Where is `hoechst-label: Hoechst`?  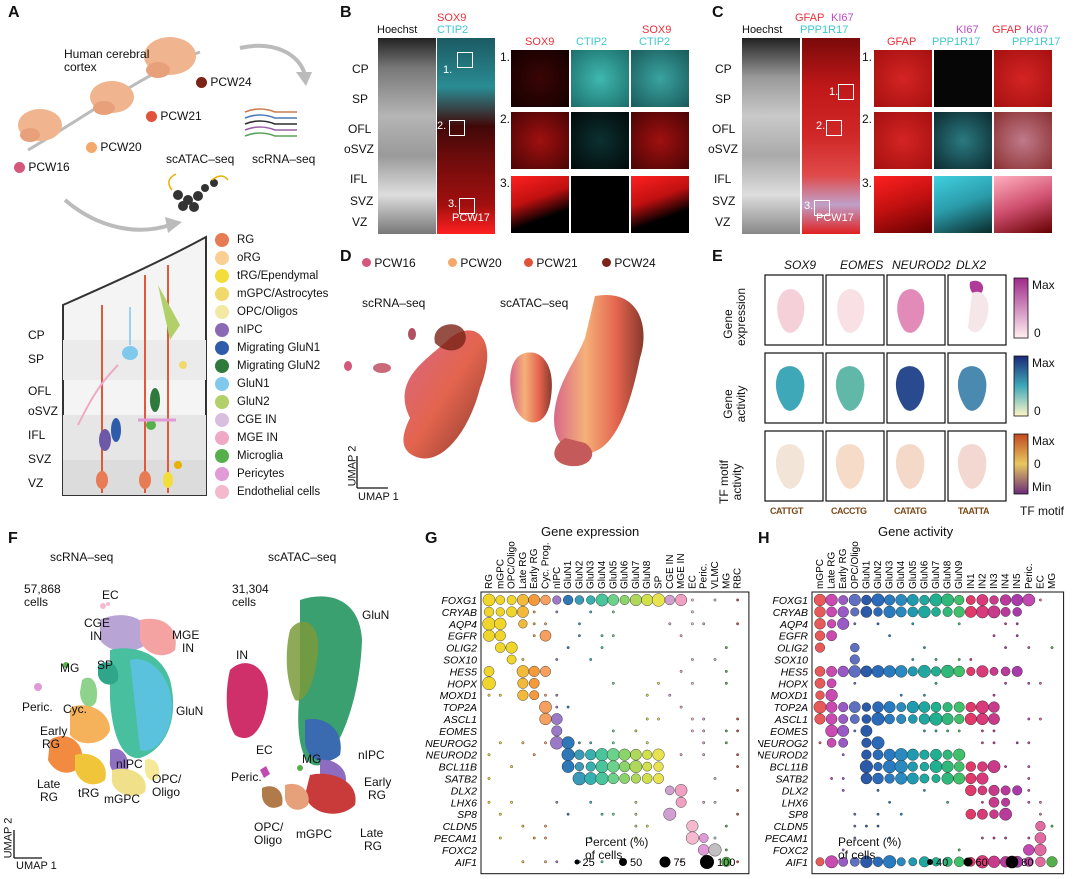 hoechst-label: Hoechst is located at coordinates (397, 30).